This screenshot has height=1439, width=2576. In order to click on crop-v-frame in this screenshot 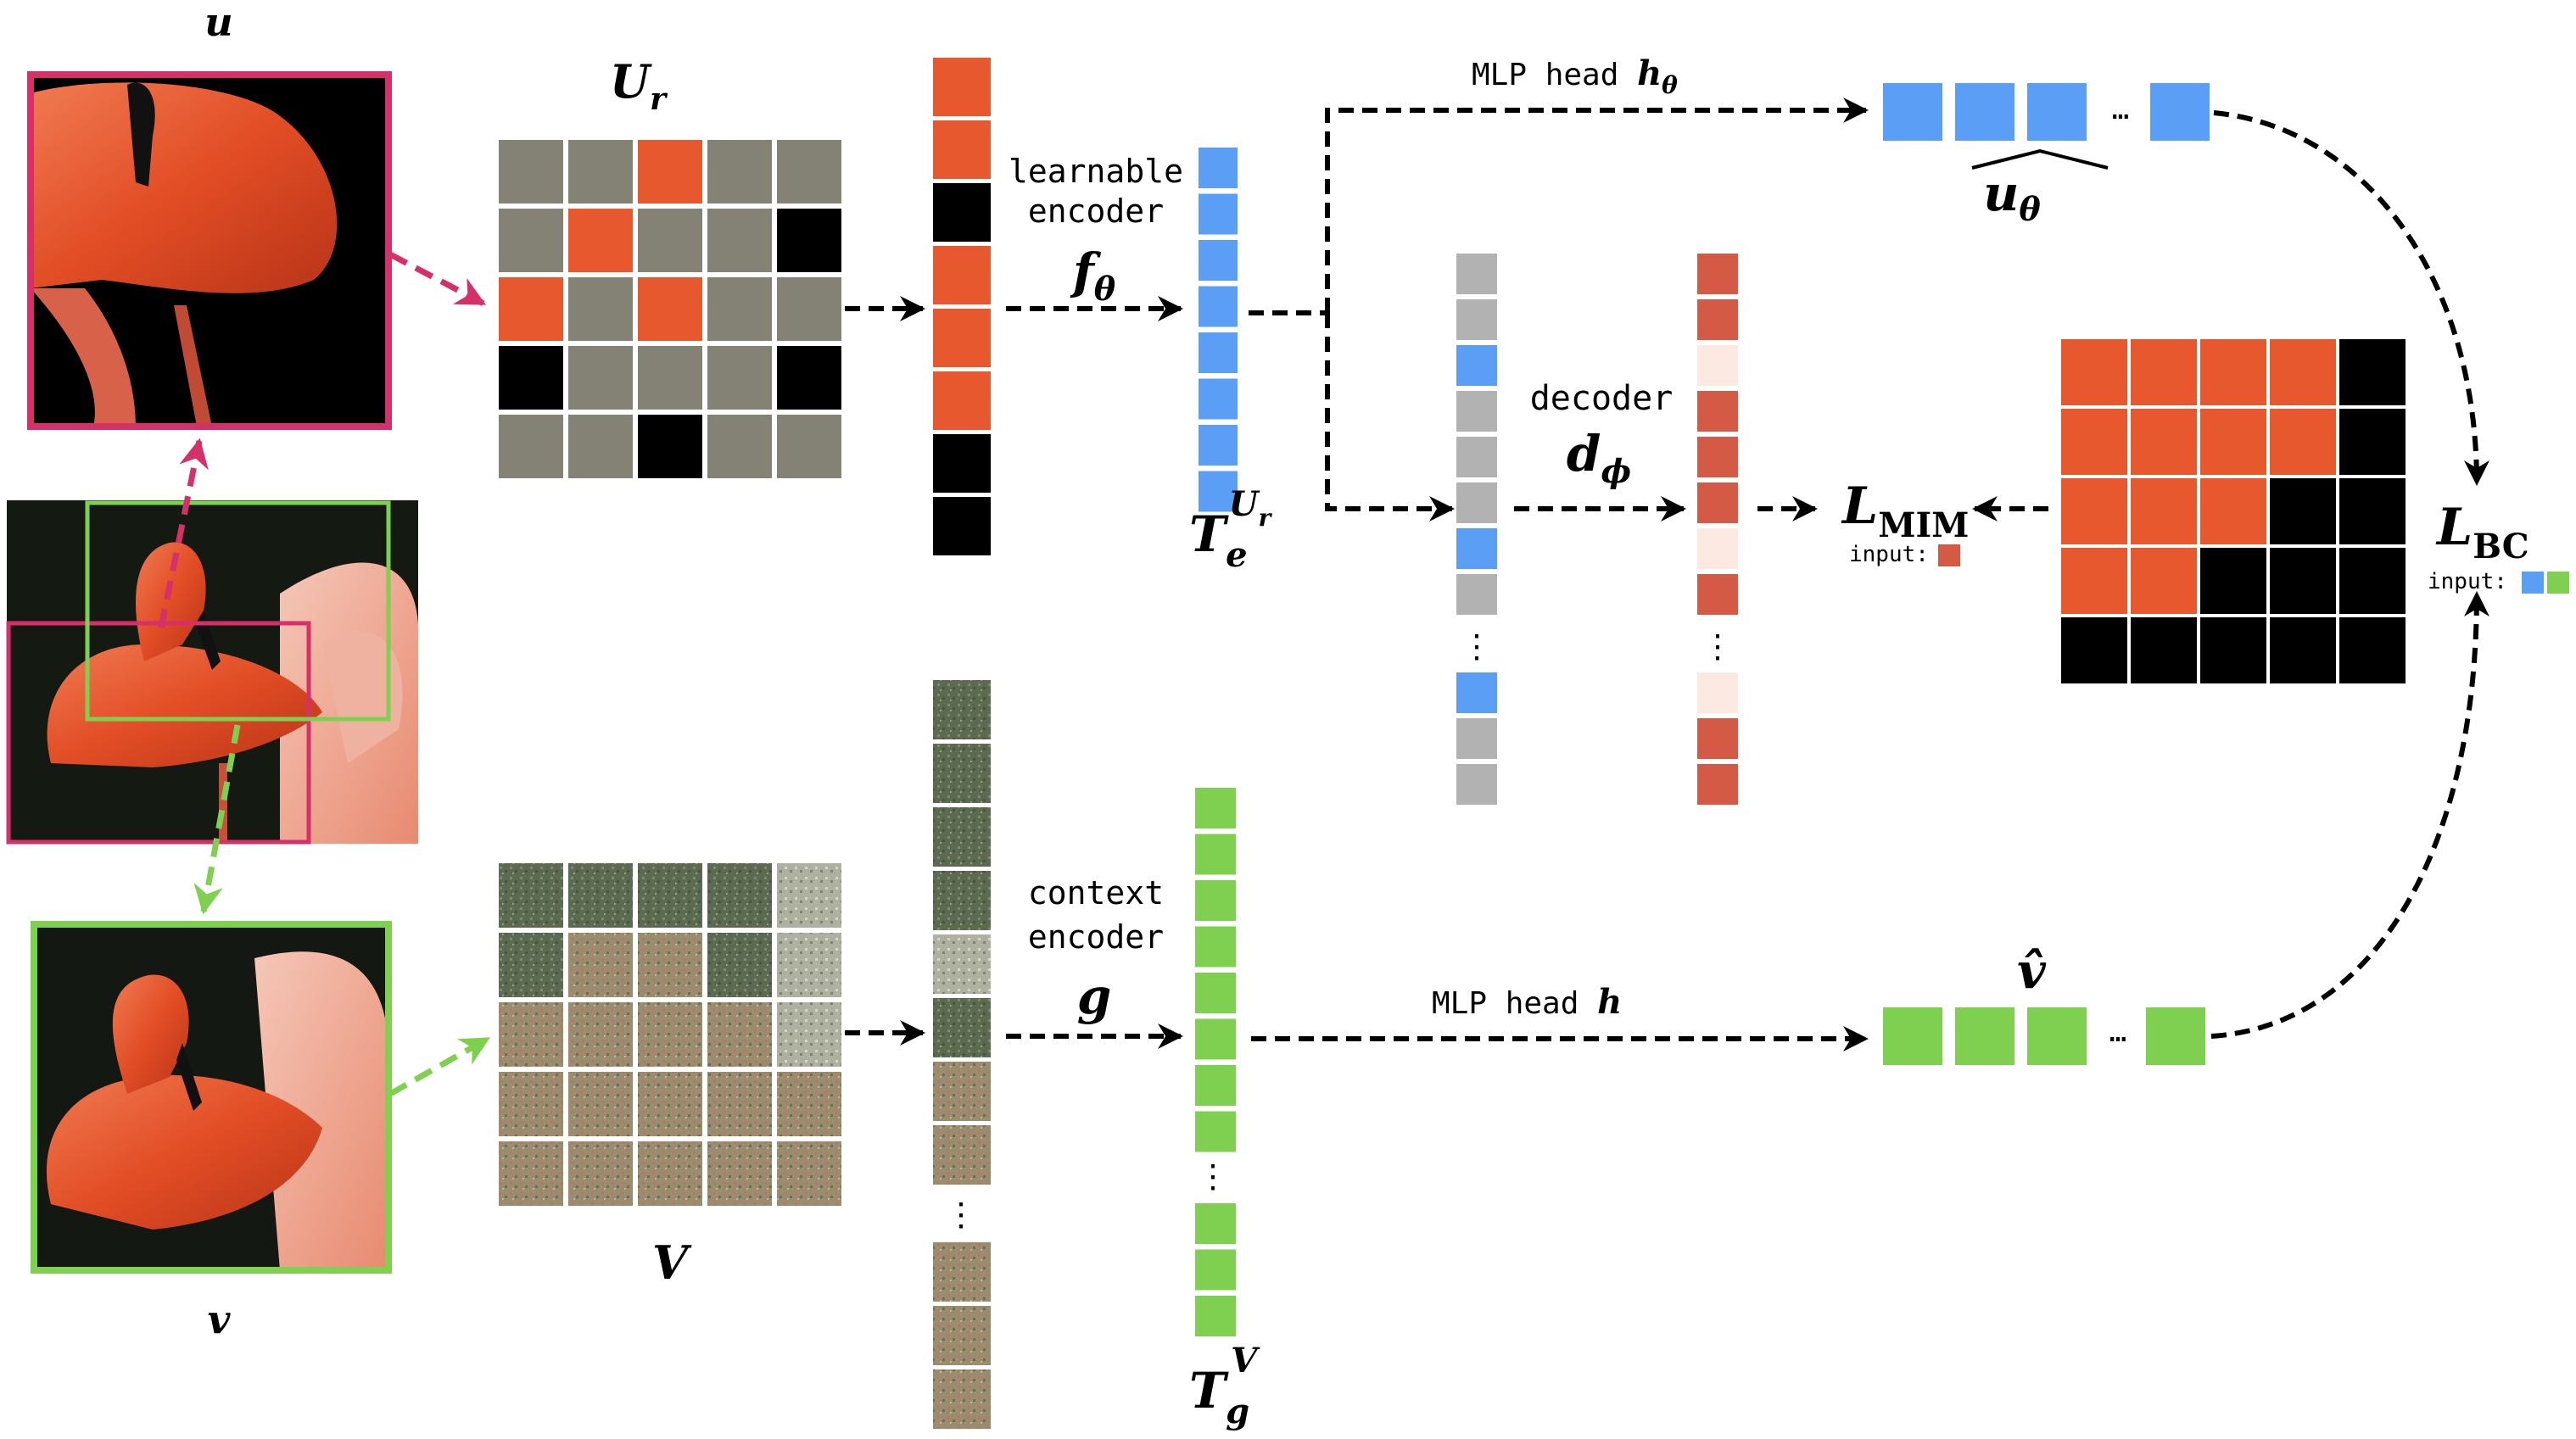, I will do `click(211, 1097)`.